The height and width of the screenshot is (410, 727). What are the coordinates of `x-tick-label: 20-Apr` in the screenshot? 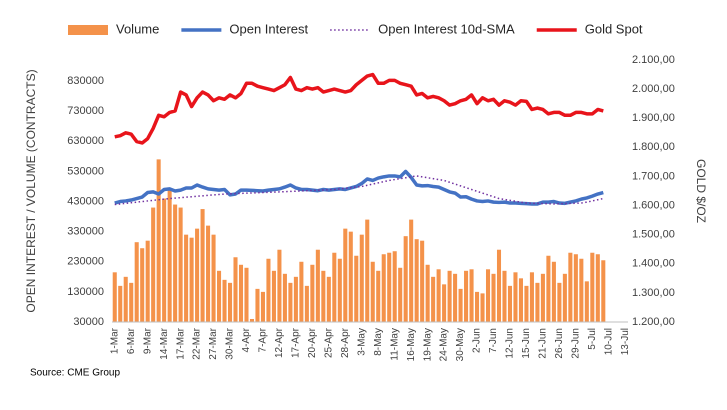 It's located at (312, 342).